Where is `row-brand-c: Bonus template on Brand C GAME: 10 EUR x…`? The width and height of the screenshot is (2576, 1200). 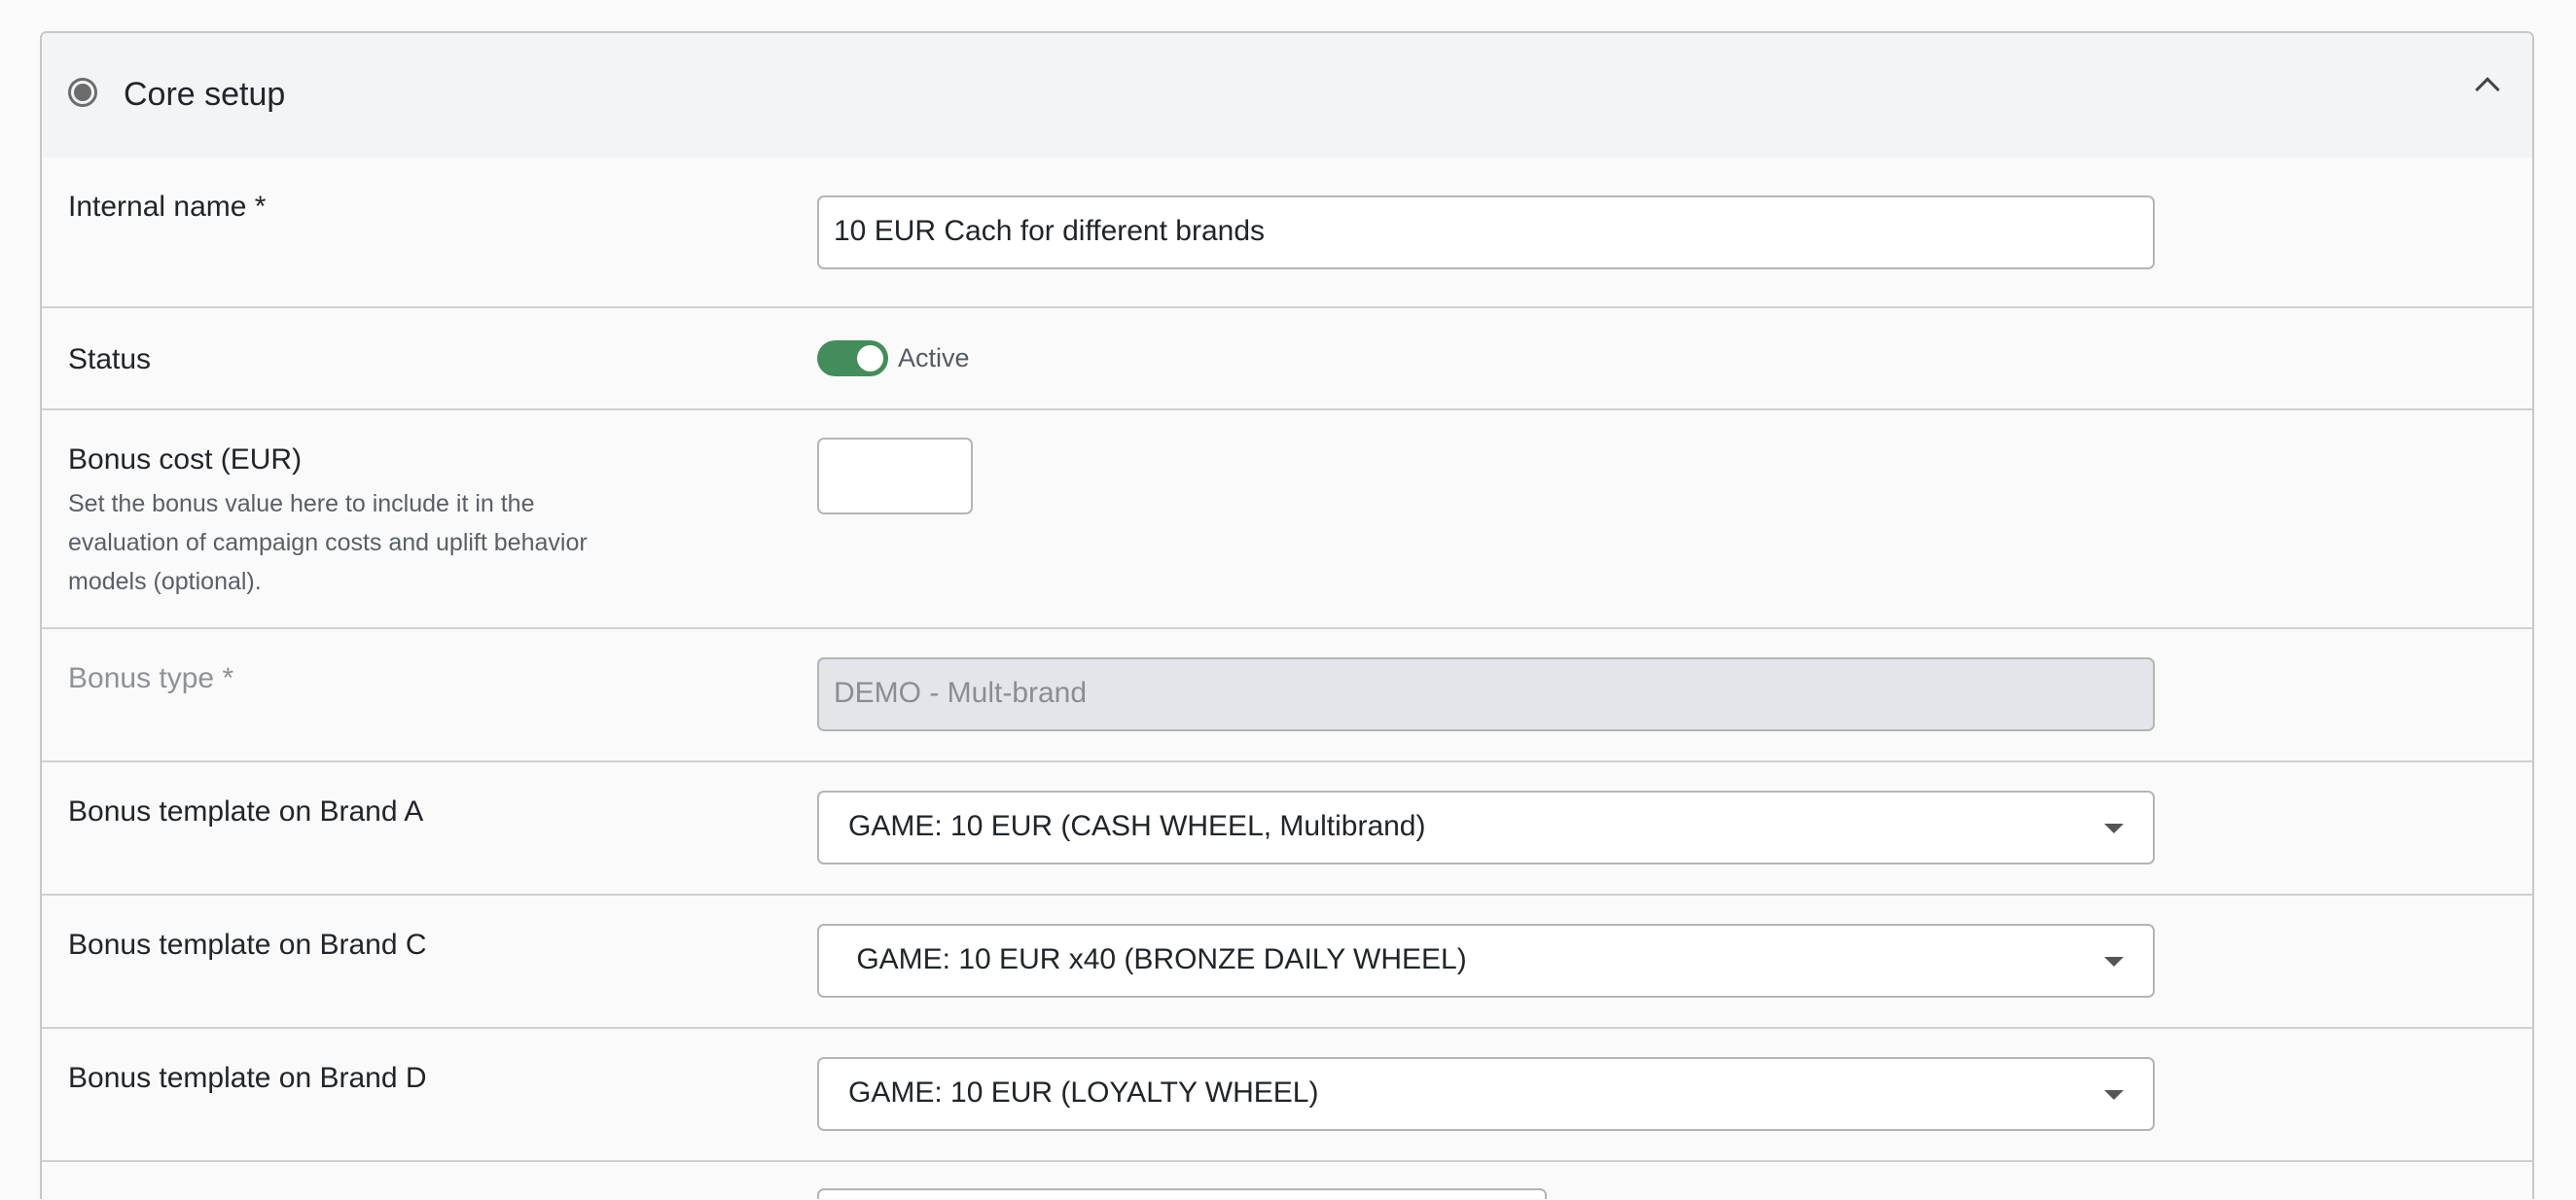 row-brand-c: Bonus template on Brand C GAME: 10 EUR x… is located at coordinates (1287, 963).